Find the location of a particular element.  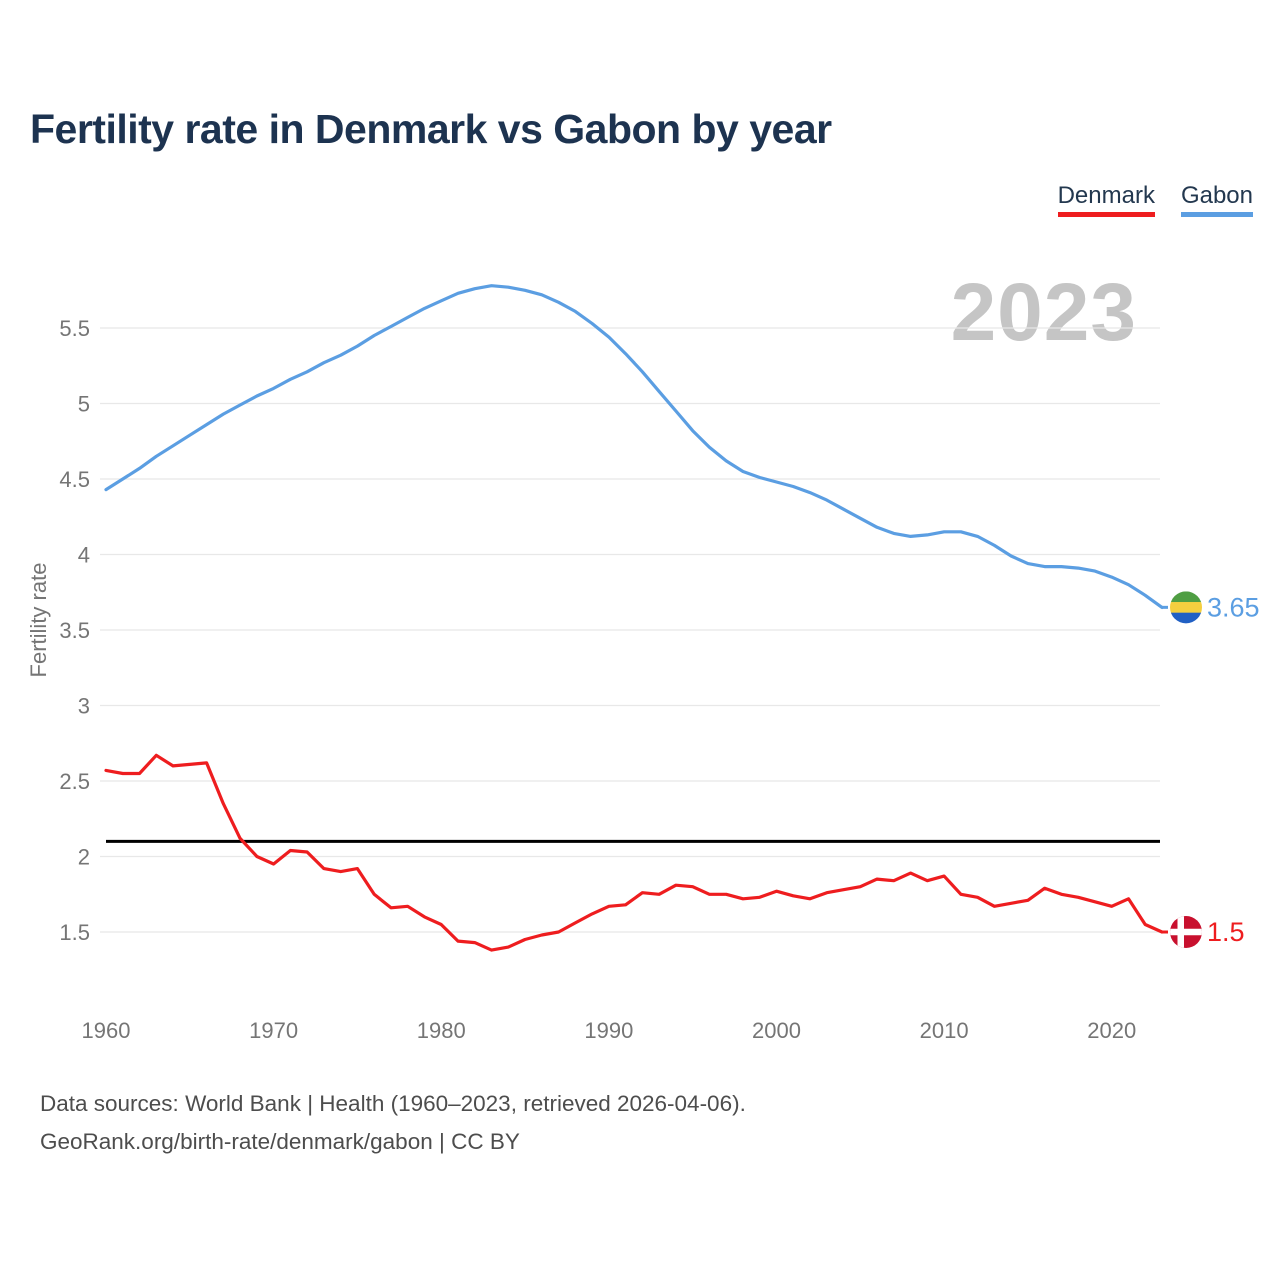

x-tick-label: 2020 is located at coordinates (1111, 1030).